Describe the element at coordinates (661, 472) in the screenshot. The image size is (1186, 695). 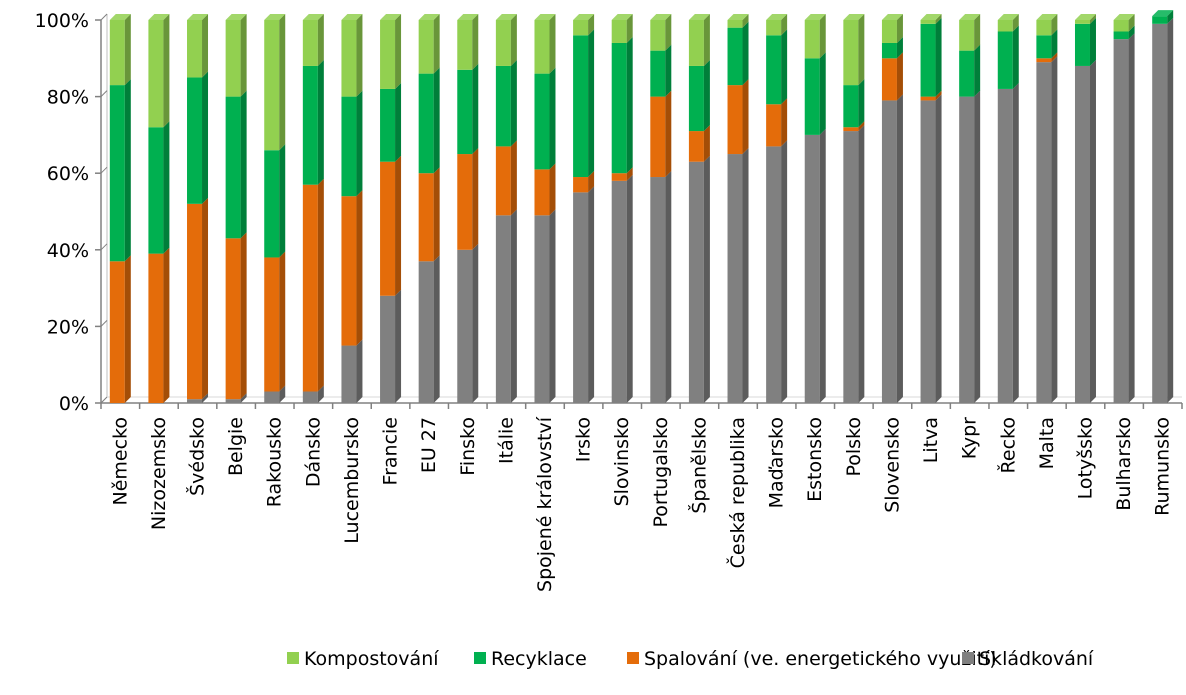
I see `x-category-label: Portugalsko` at that location.